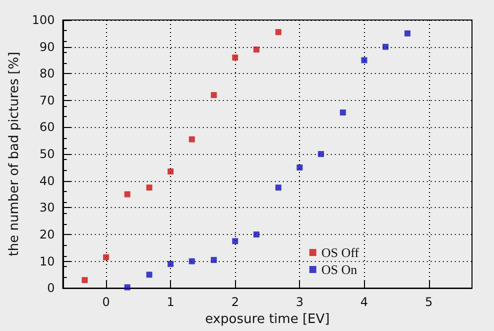  Describe the element at coordinates (47, 234) in the screenshot. I see `y-tick-label: 20` at that location.